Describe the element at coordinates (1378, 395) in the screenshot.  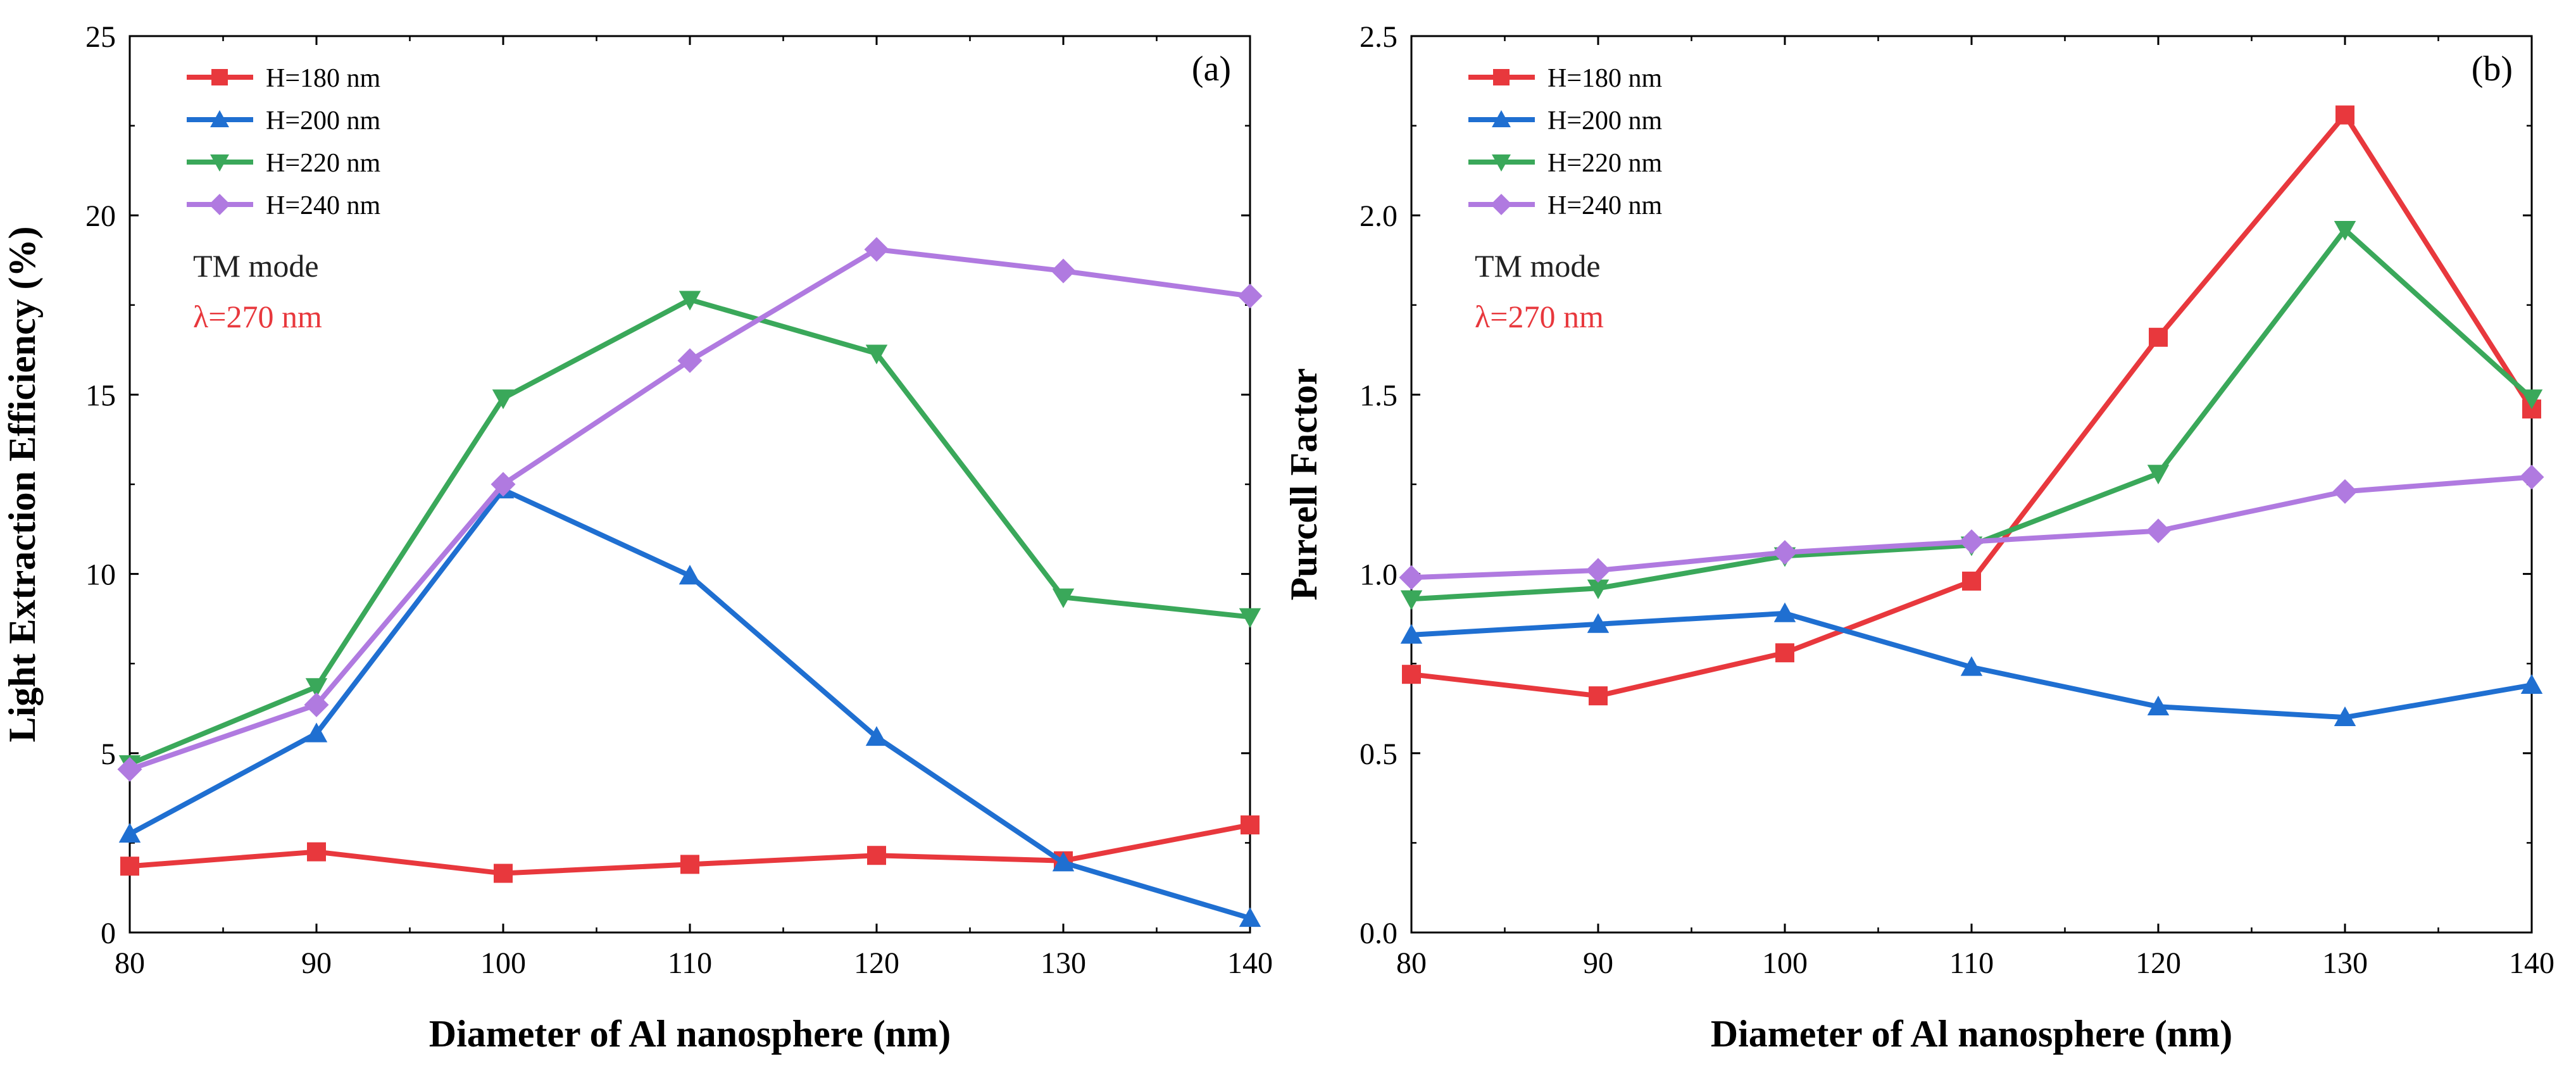
I see `y-tick-label: 1.5` at that location.